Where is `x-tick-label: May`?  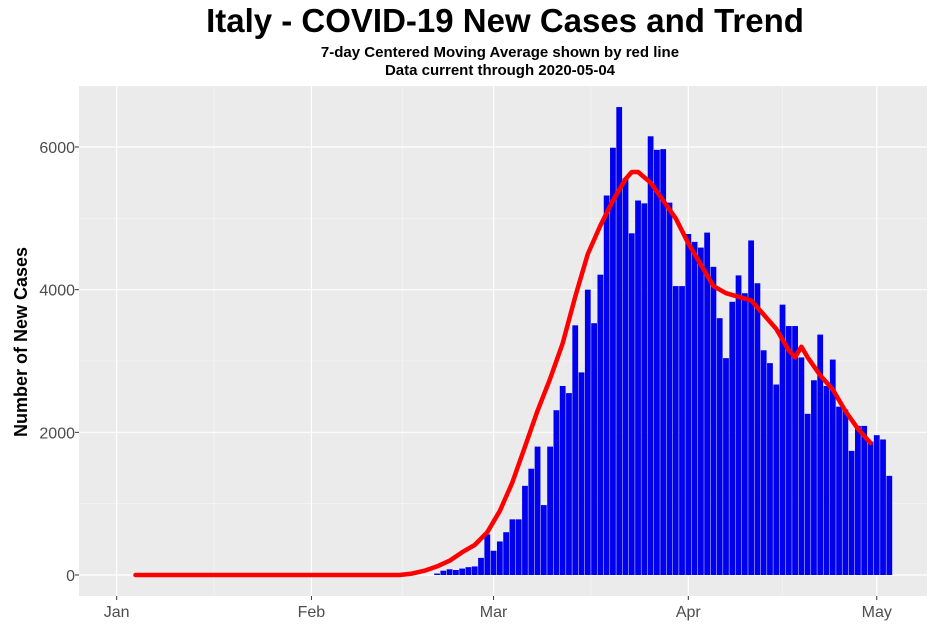 x-tick-label: May is located at coordinates (877, 612).